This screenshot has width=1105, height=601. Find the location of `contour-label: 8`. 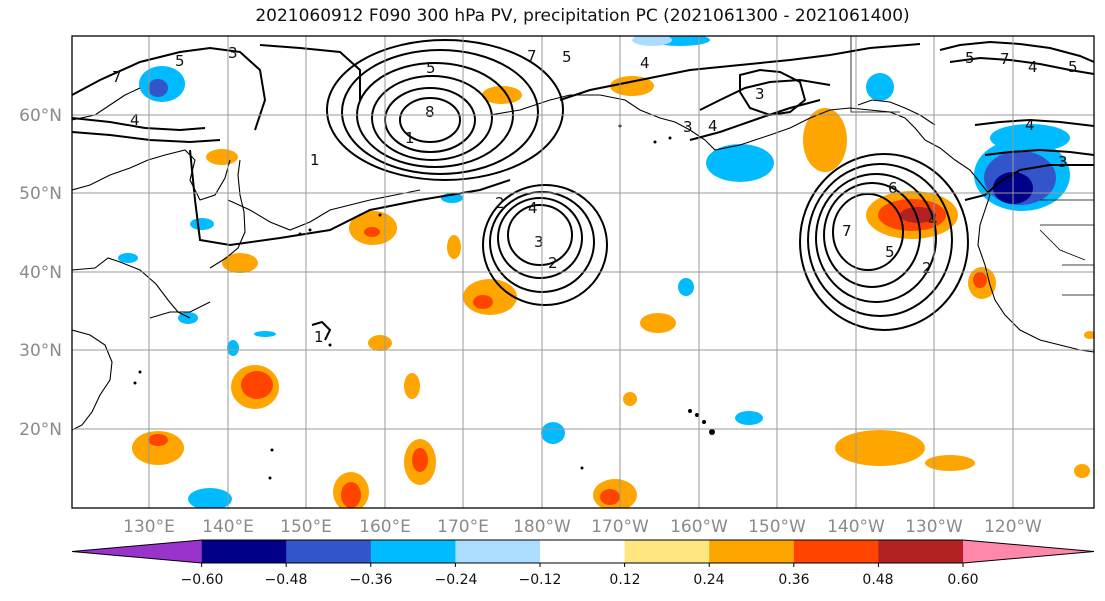

contour-label: 8 is located at coordinates (430, 112).